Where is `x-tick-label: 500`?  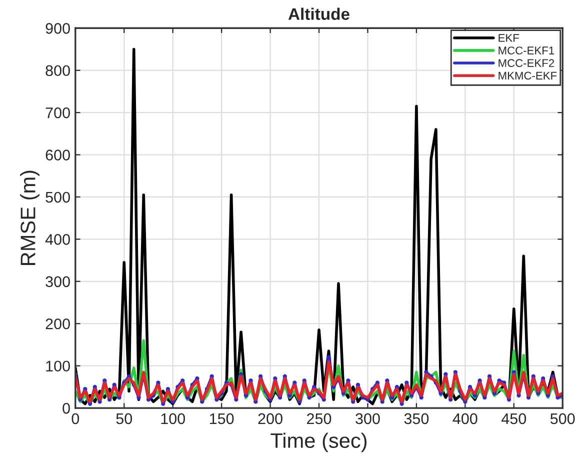 x-tick-label: 500 is located at coordinates (562, 418).